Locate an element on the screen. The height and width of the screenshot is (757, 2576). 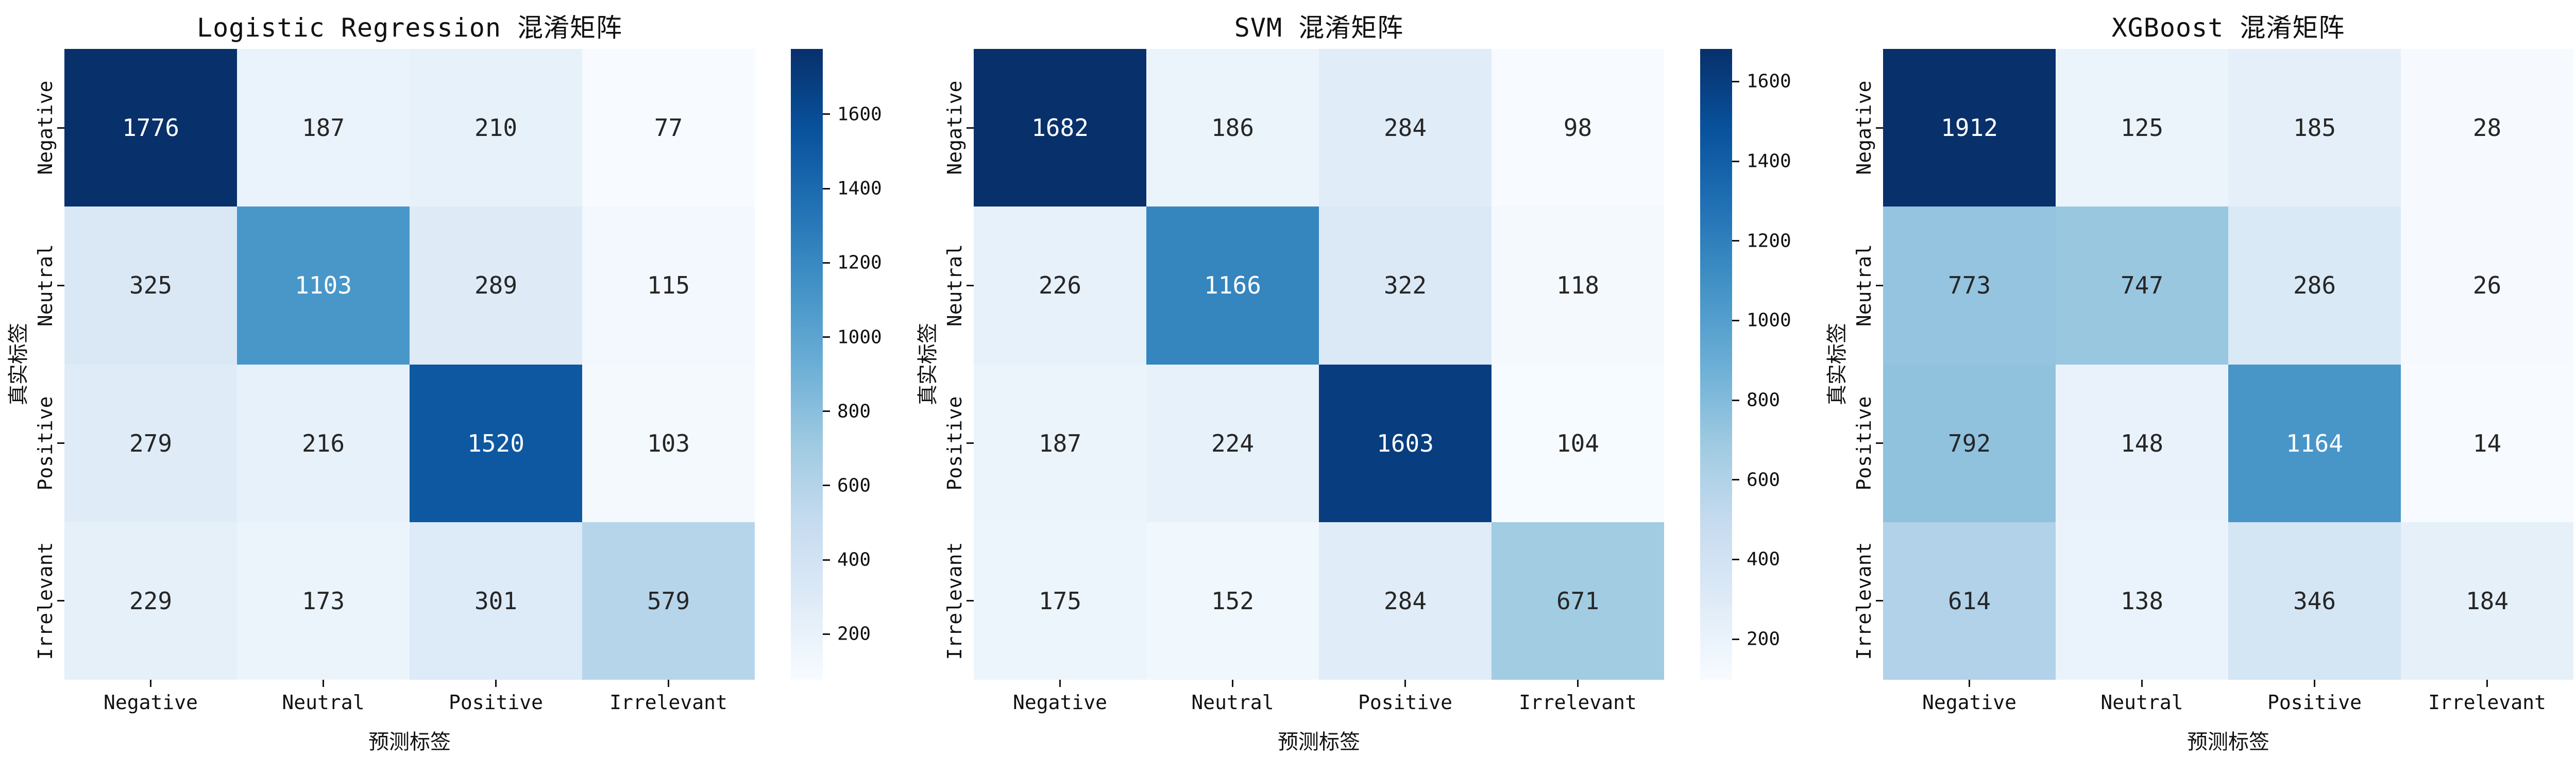
x-tick-label: Positive is located at coordinates (496, 702).